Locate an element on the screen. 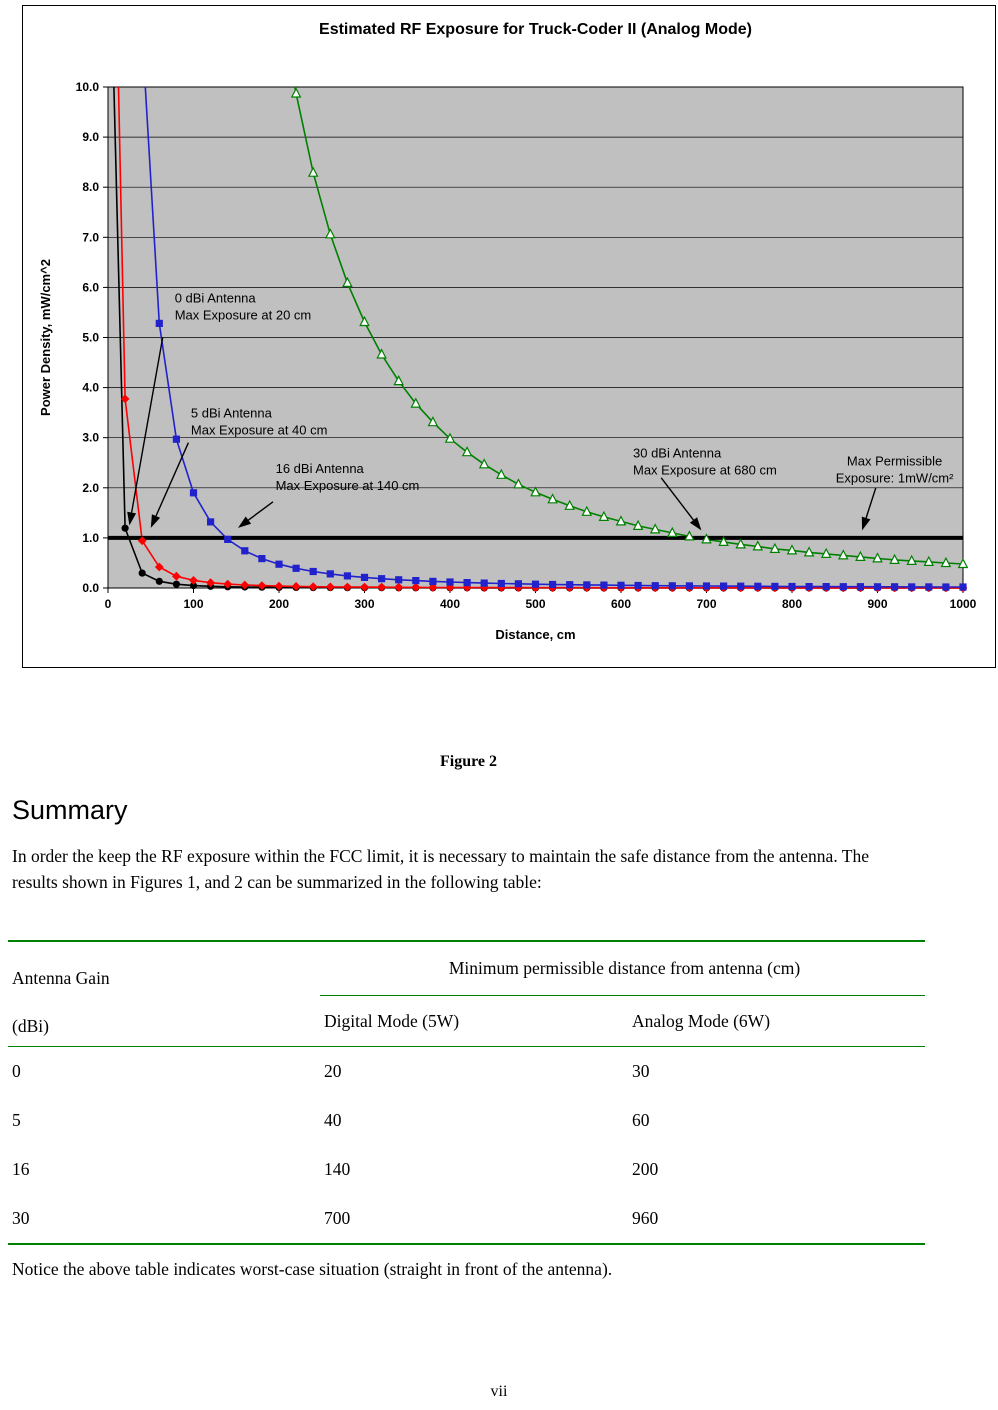 The image size is (998, 1410). x-tick-label: 900 is located at coordinates (877, 604).